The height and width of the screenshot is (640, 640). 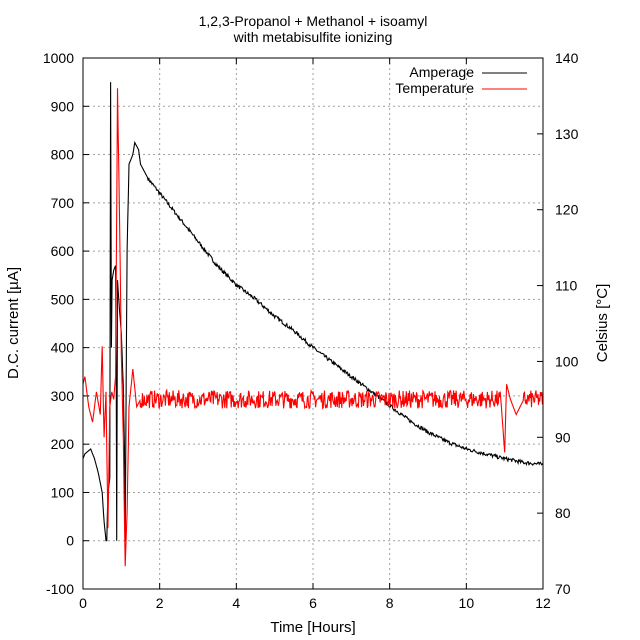 What do you see at coordinates (63, 444) in the screenshot?
I see `y-tick-label: 200` at bounding box center [63, 444].